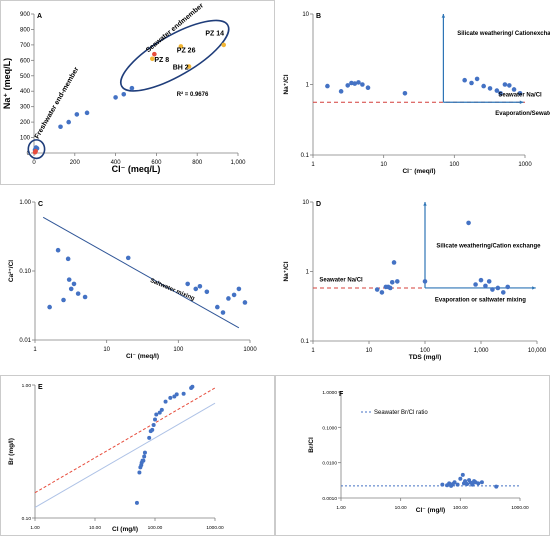  I want to click on chart-e-trend-line, so click(125, 455).